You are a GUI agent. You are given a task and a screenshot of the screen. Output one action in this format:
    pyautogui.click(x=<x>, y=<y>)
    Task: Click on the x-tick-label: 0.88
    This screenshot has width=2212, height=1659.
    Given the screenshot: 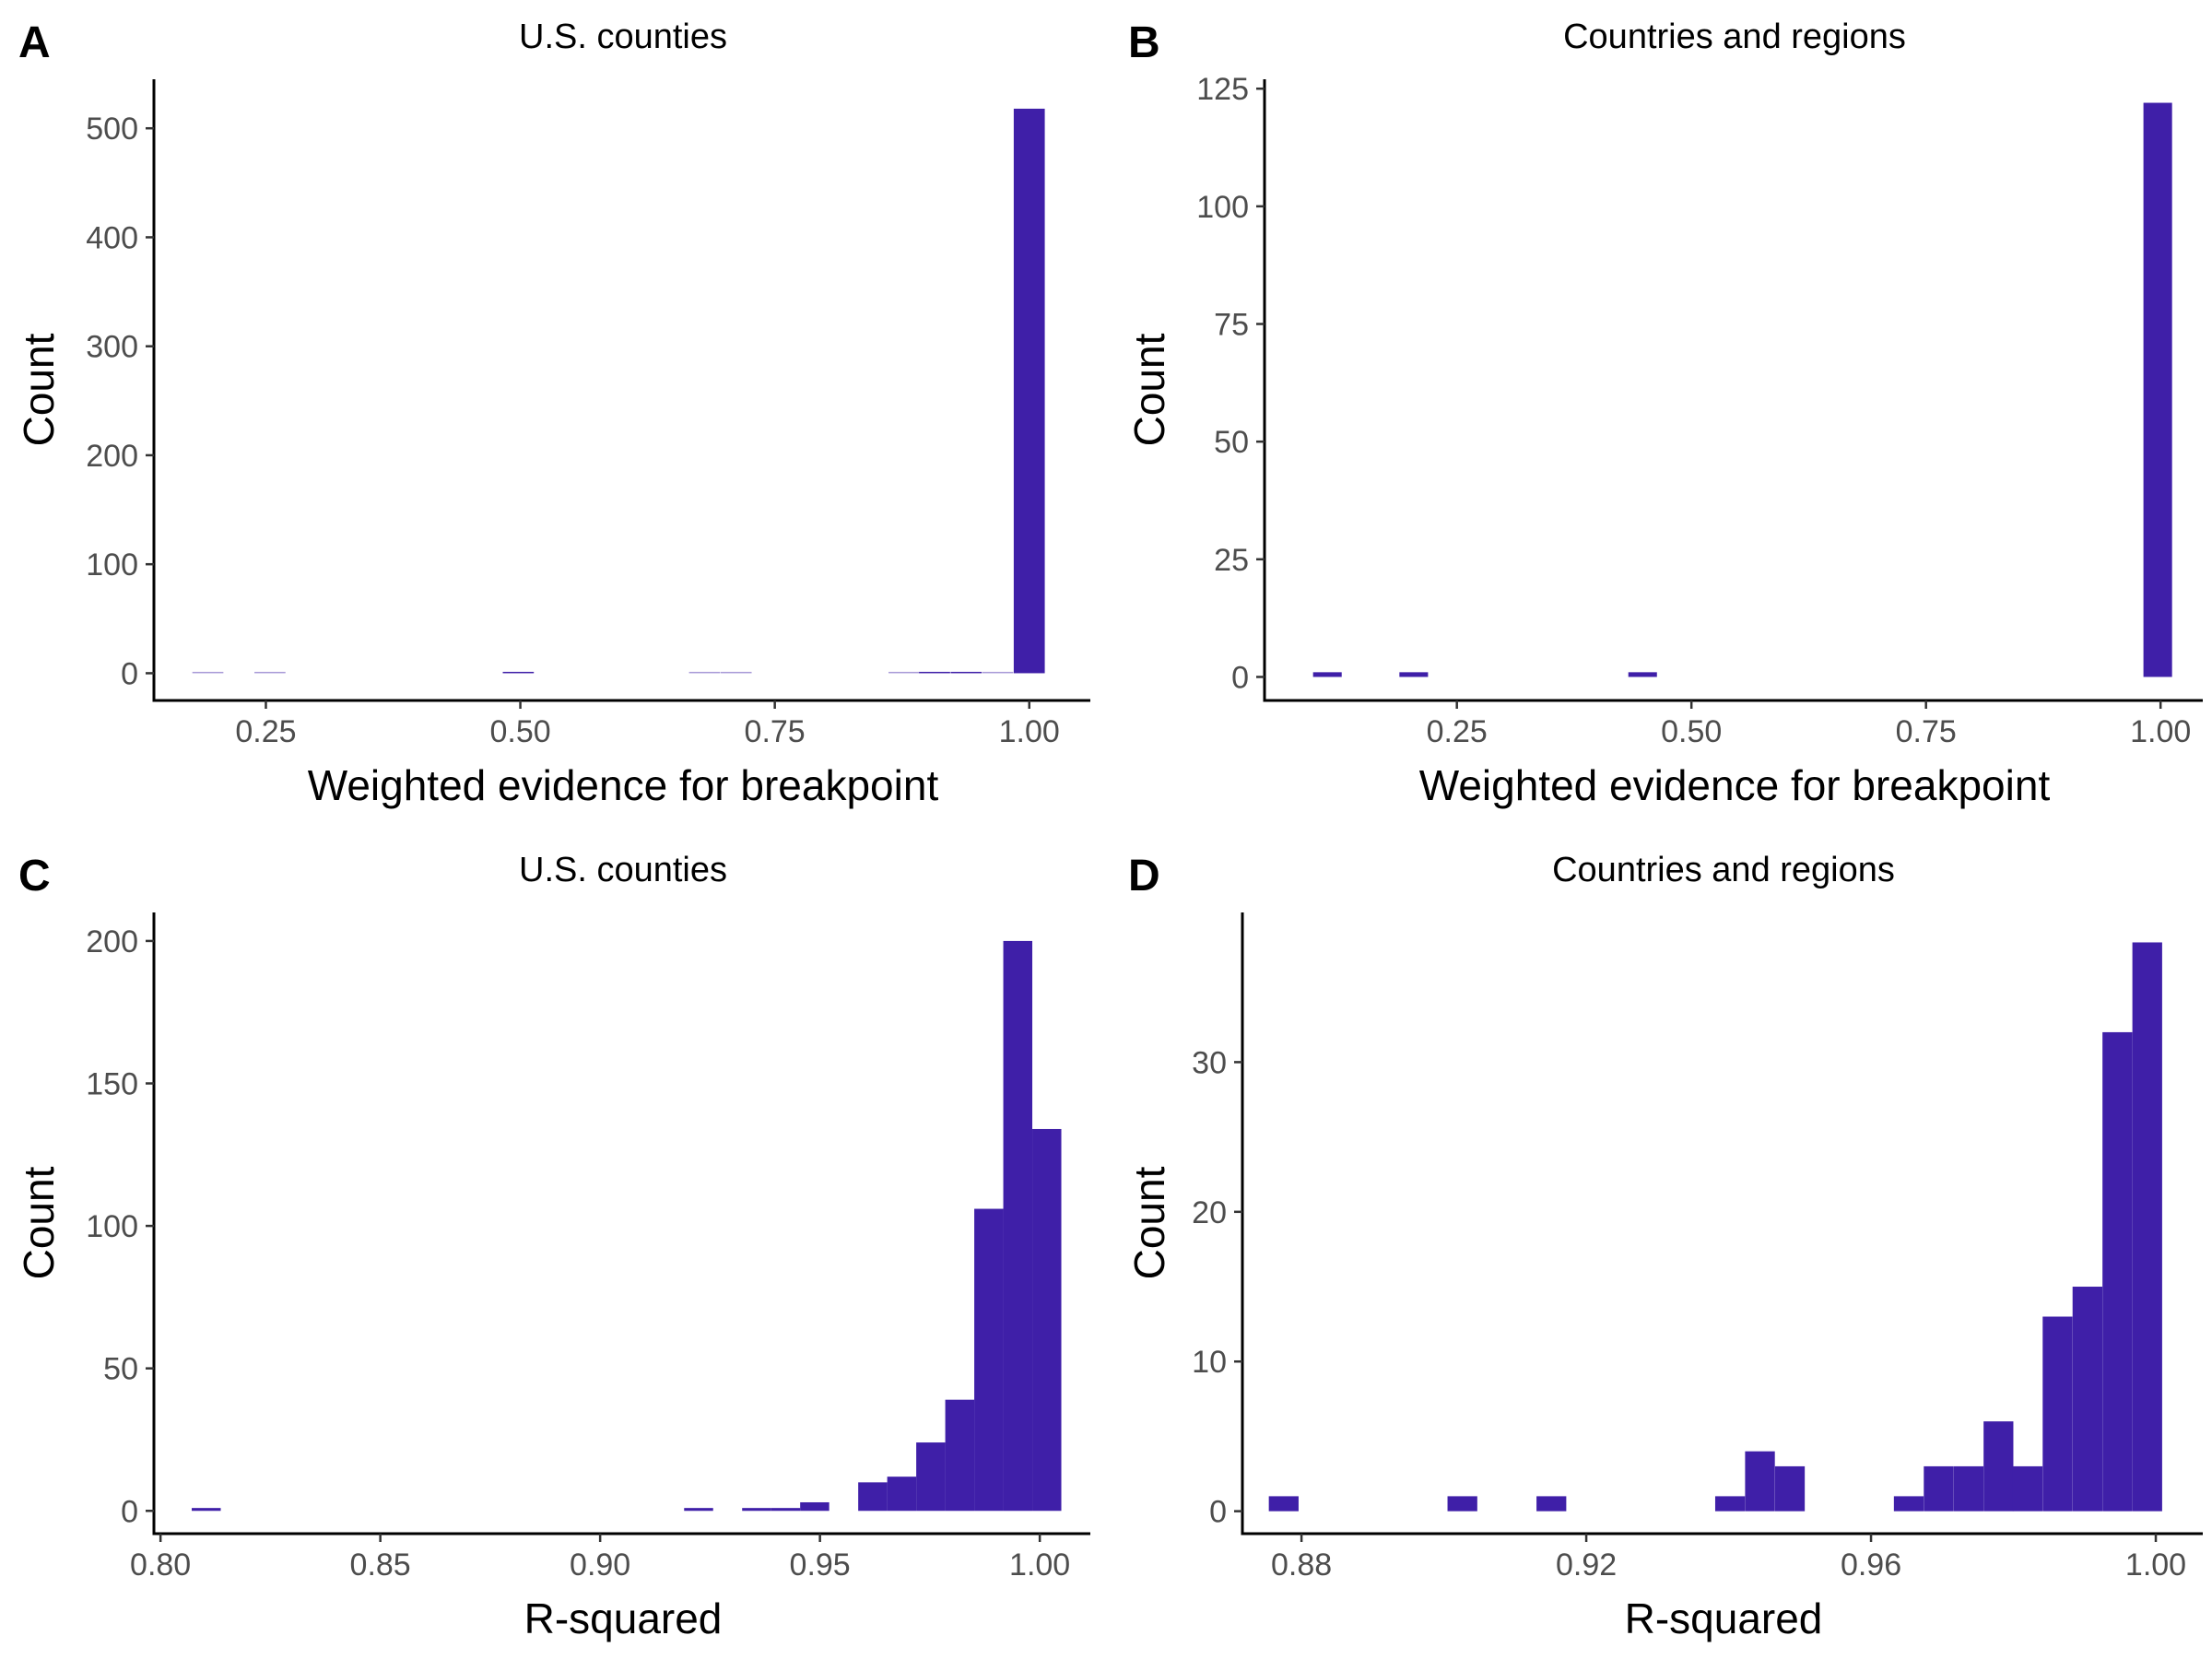 What is the action you would take?
    pyautogui.click(x=1301, y=1565)
    